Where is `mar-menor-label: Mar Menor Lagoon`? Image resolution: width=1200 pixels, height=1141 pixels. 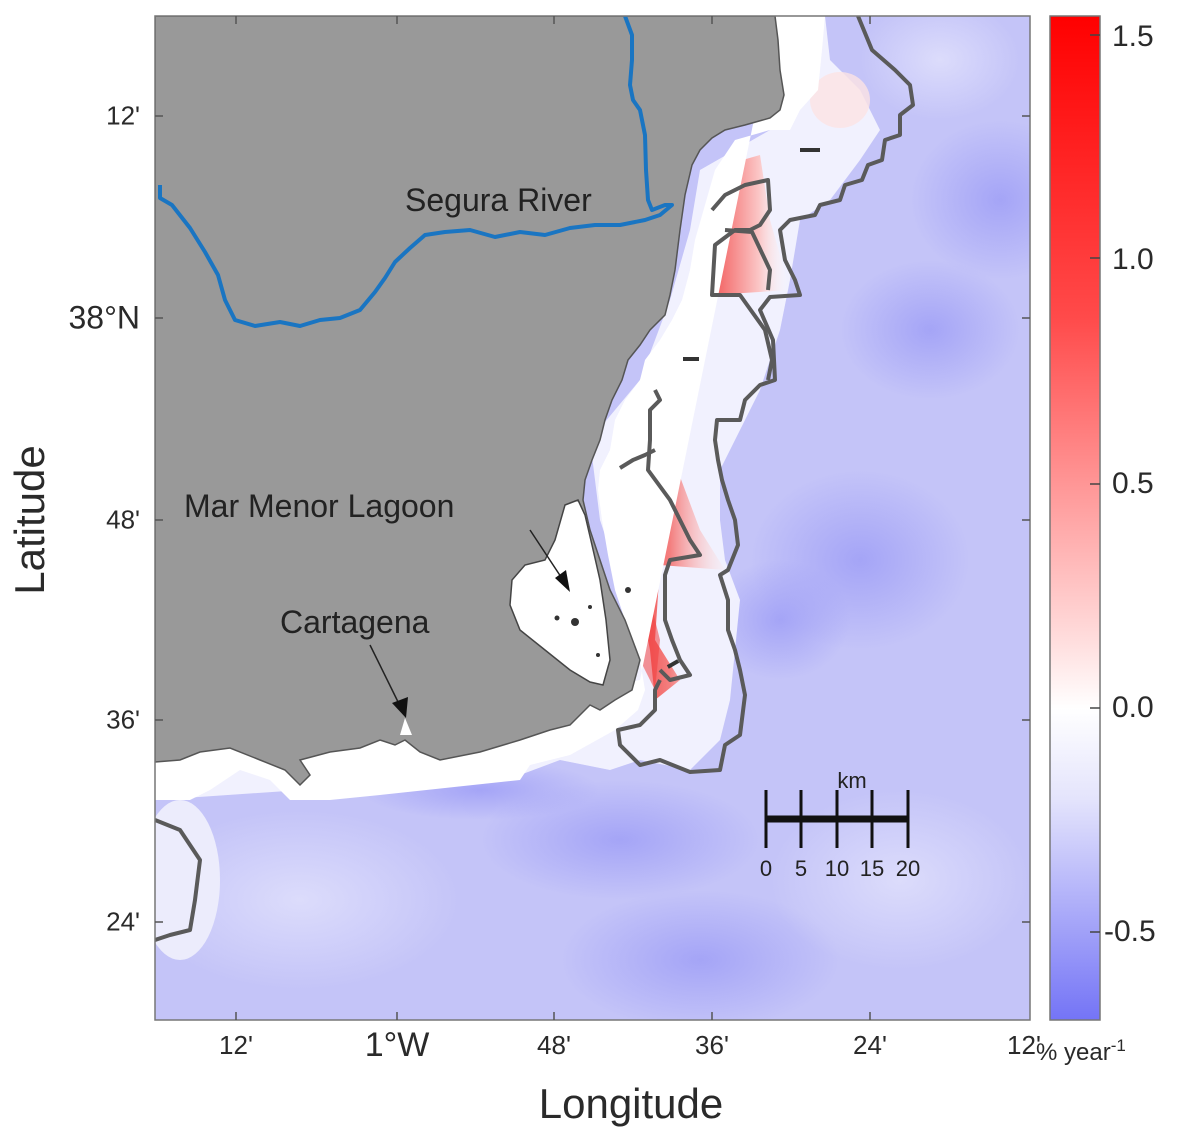 mar-menor-label: Mar Menor Lagoon is located at coordinates (319, 506).